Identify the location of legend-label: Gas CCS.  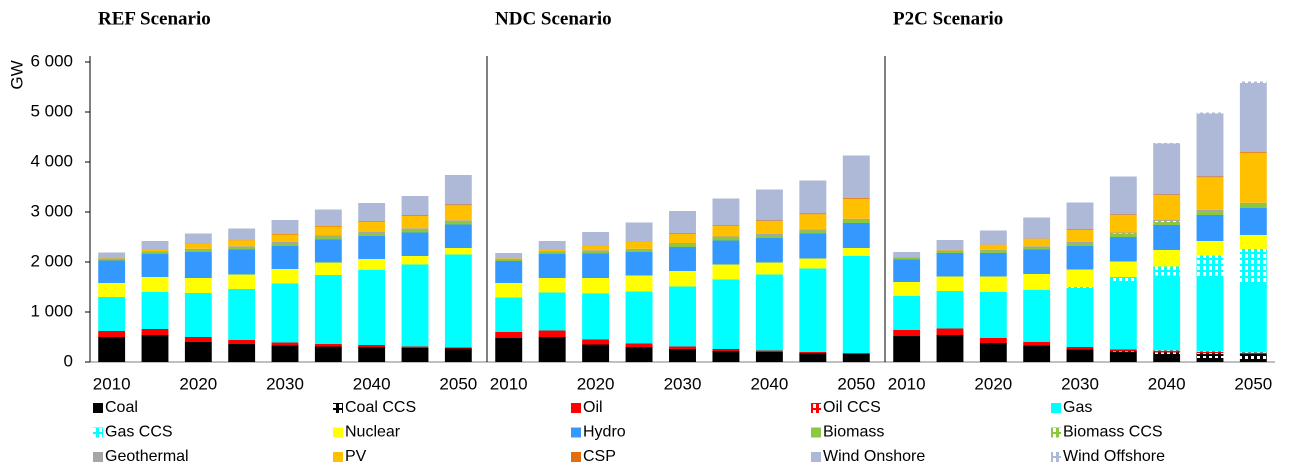
(139, 432).